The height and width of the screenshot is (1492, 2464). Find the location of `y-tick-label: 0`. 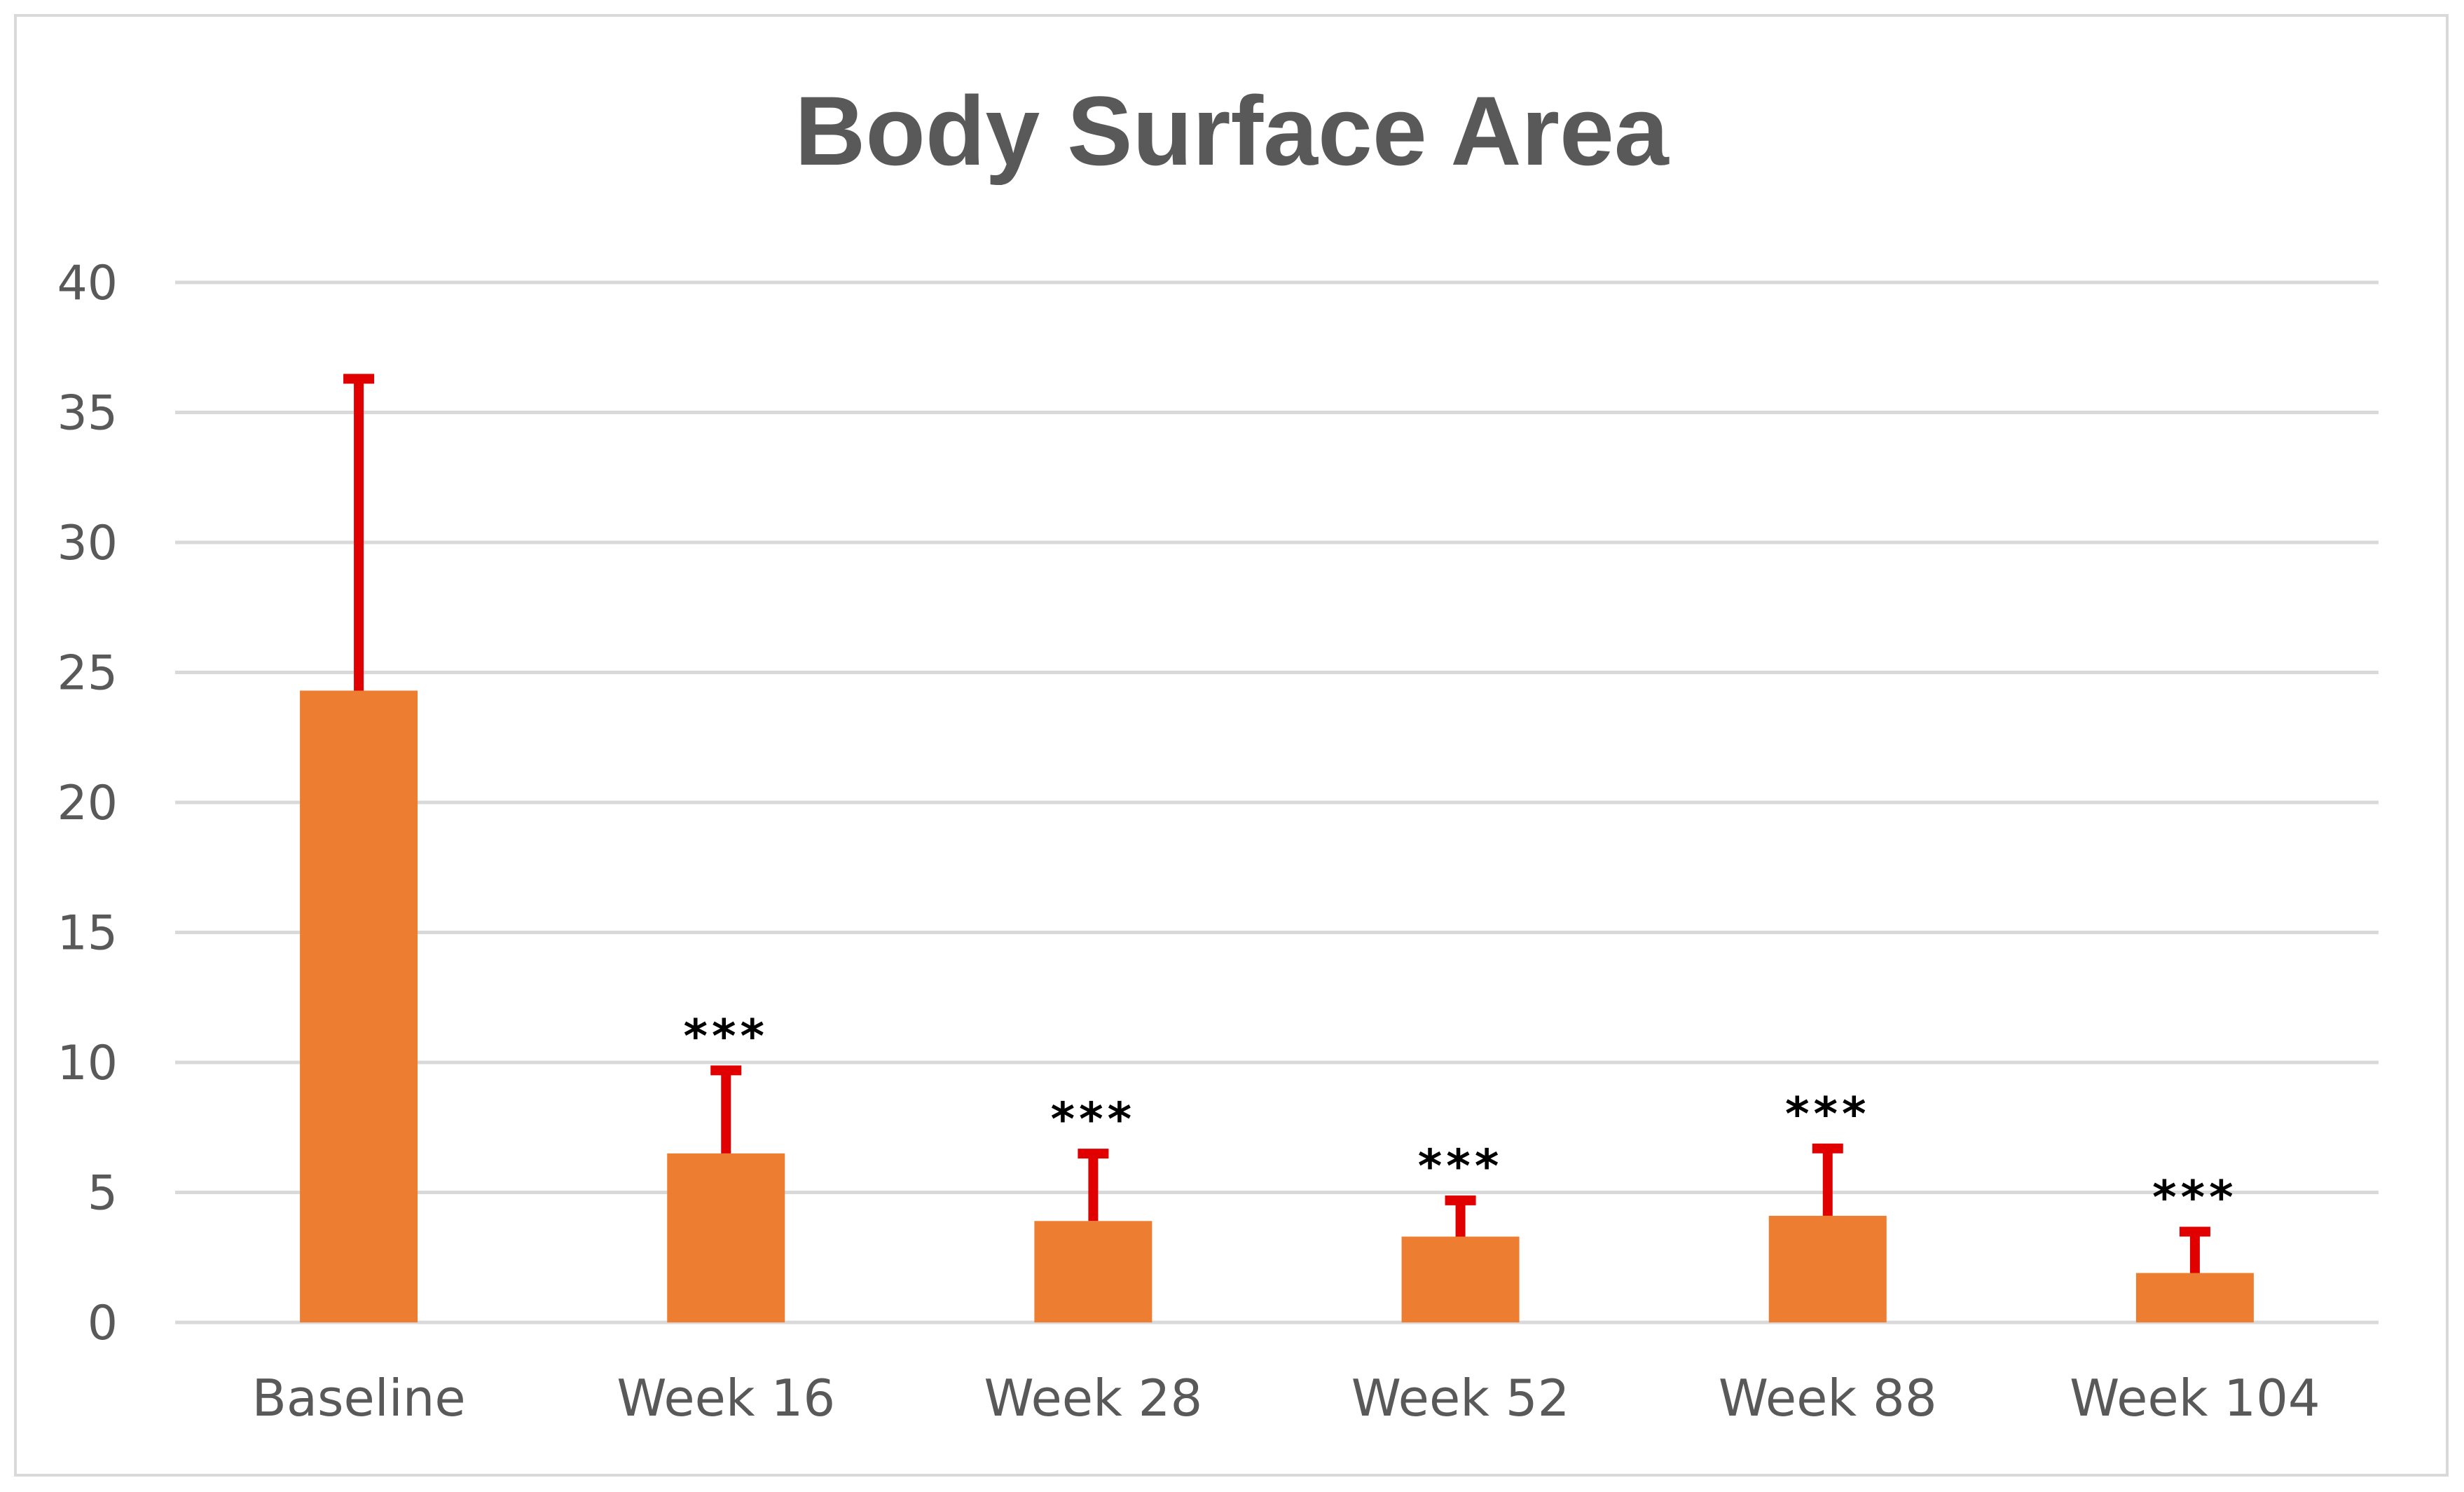

y-tick-label: 0 is located at coordinates (103, 1323).